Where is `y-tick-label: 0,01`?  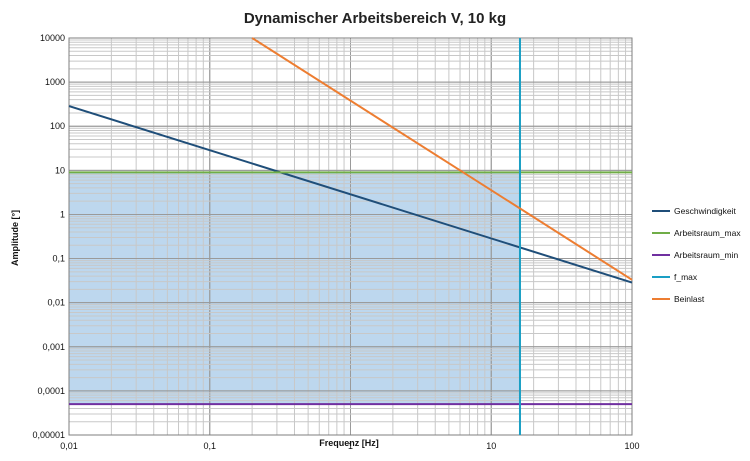
y-tick-label: 0,01 is located at coordinates (56, 303).